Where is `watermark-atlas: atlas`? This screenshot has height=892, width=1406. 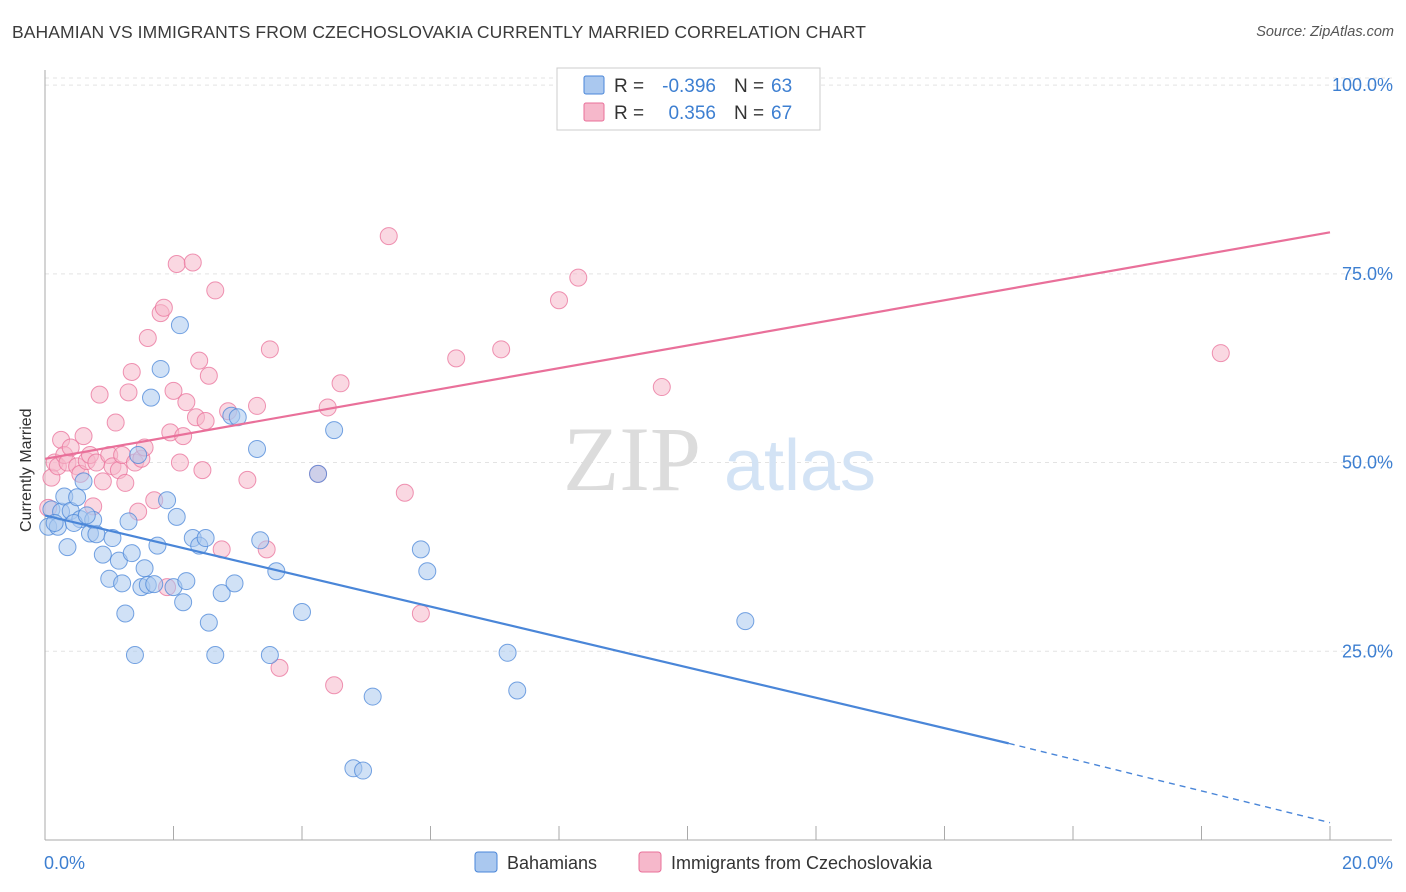 watermark-atlas: atlas is located at coordinates (800, 466).